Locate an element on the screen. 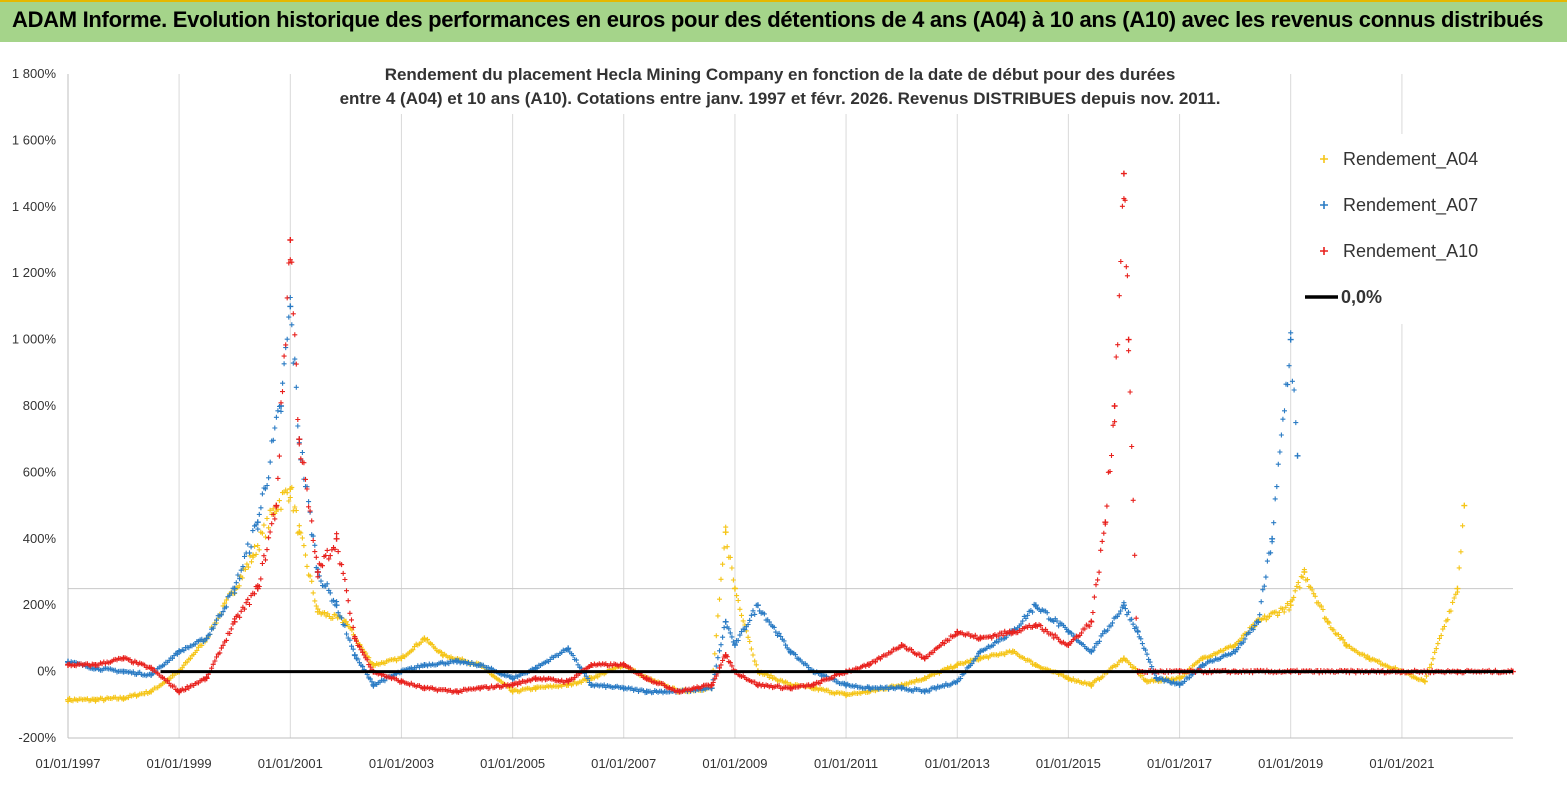 This screenshot has width=1567, height=790. x-tick-label: 01/01/2007 is located at coordinates (623, 763).